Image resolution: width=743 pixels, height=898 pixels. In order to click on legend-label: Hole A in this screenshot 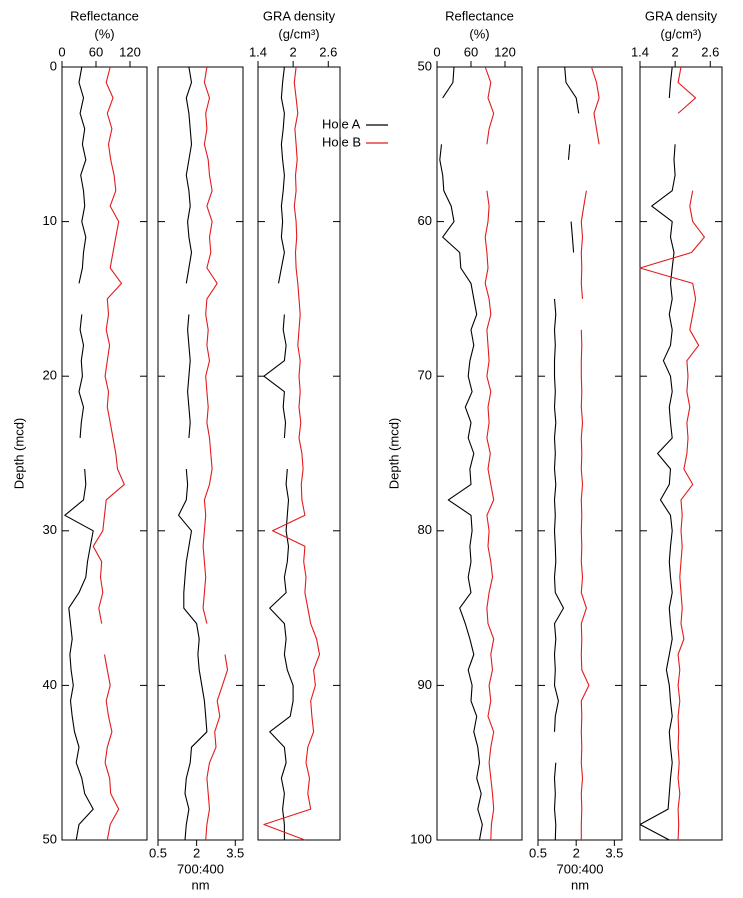, I will do `click(341, 123)`.